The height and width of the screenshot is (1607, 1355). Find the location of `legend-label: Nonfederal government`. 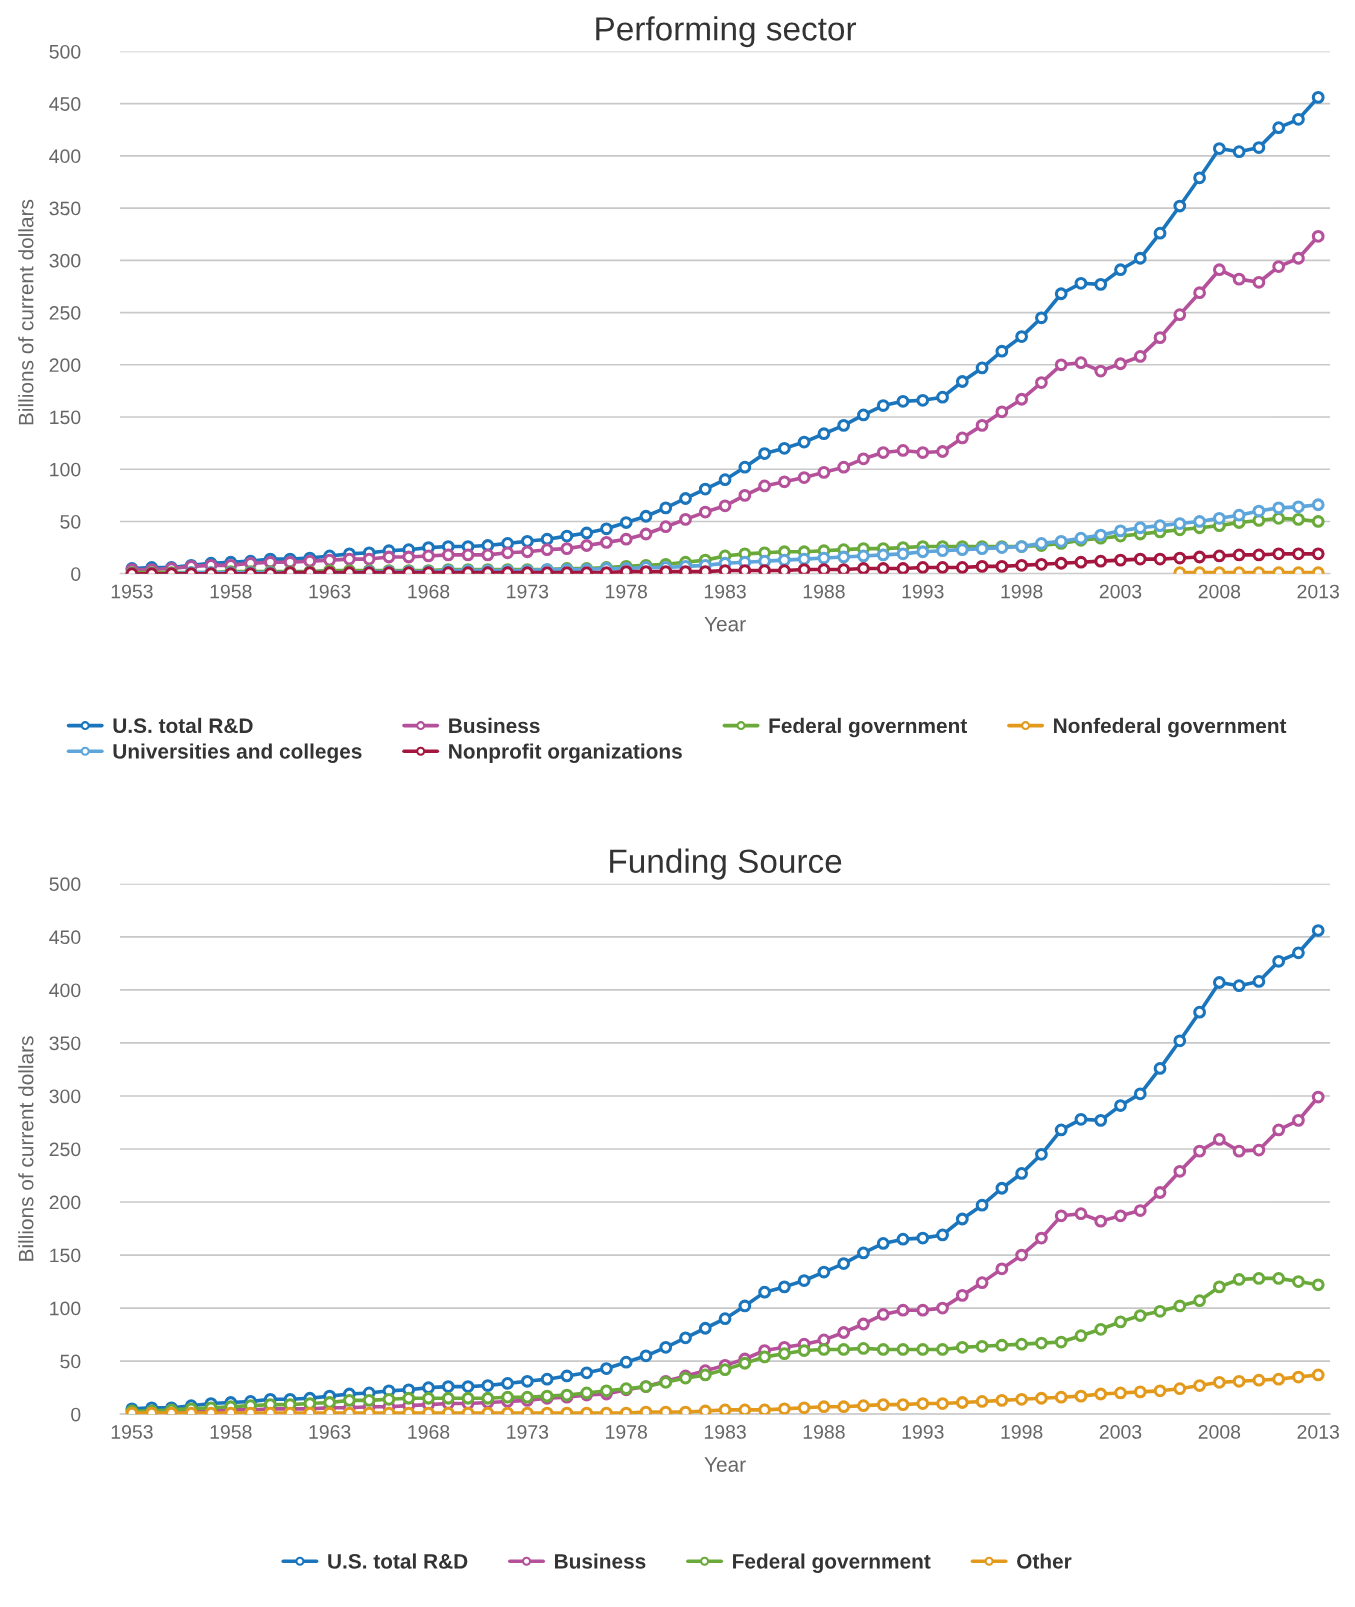

legend-label: Nonfederal government is located at coordinates (1170, 727).